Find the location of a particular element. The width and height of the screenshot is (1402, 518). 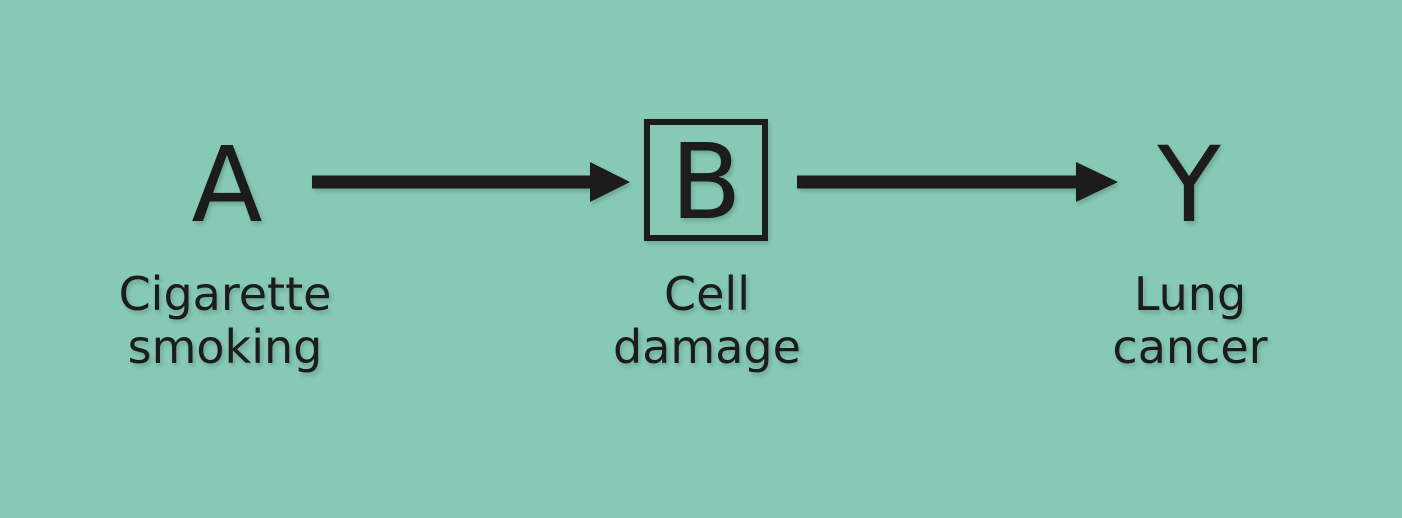

node-a-label-line2: smoking is located at coordinates (225, 347).